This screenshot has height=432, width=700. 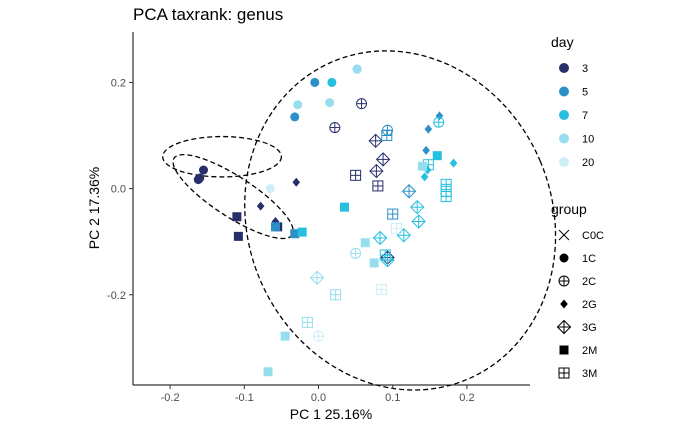 What do you see at coordinates (466, 398) in the screenshot?
I see `x-tick-label: 0.2` at bounding box center [466, 398].